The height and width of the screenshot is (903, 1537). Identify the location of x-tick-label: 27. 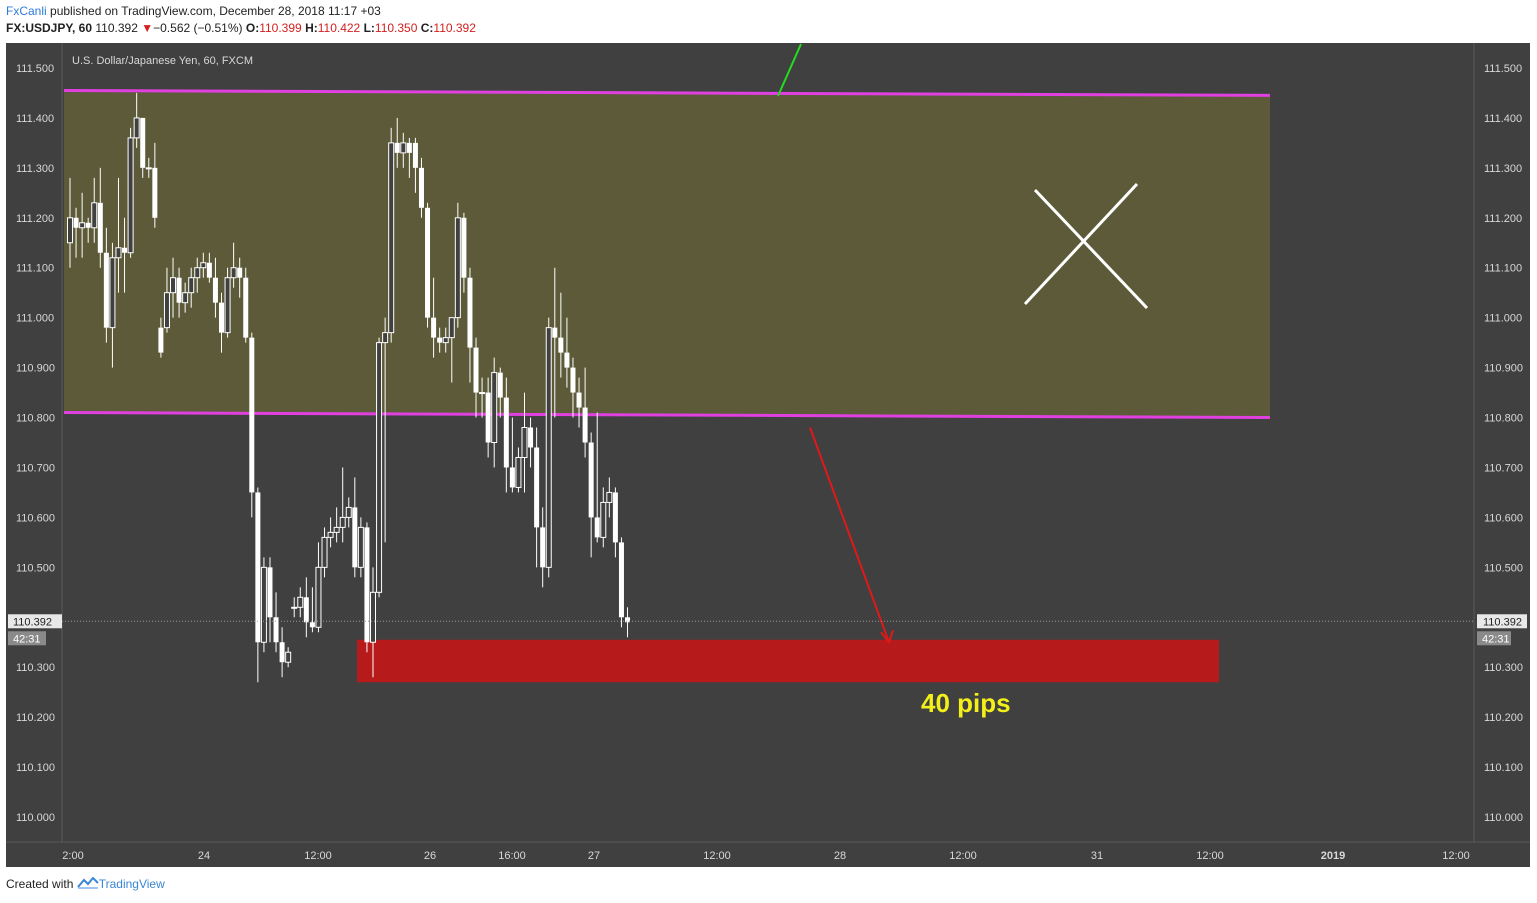
(594, 856).